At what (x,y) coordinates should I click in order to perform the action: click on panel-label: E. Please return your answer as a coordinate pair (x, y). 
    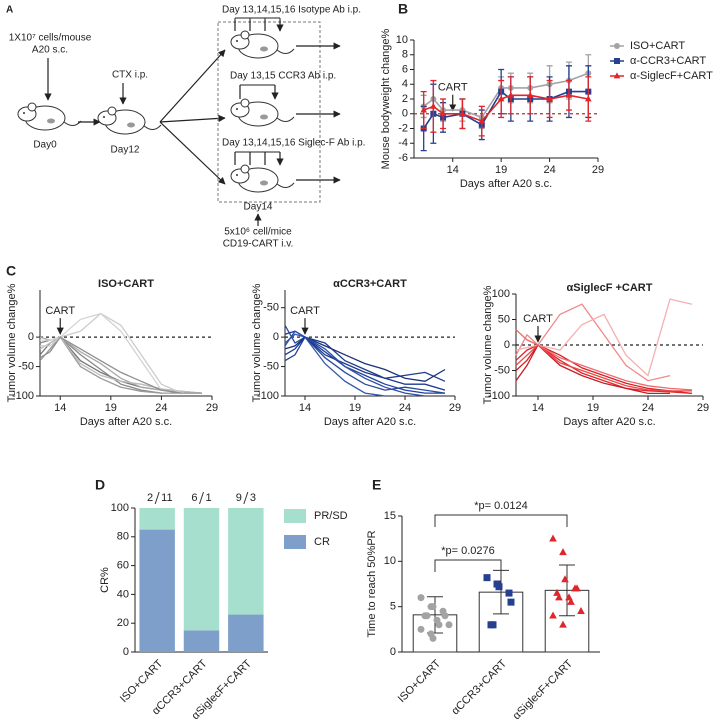
    Looking at the image, I should click on (376, 485).